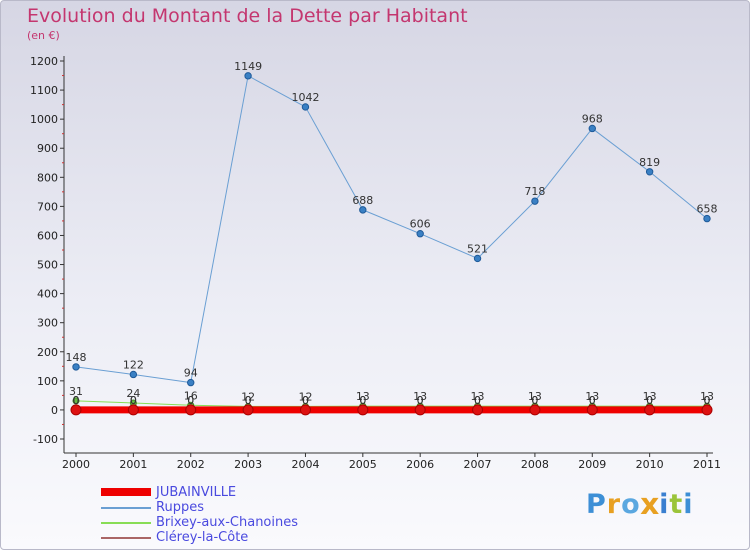 The width and height of the screenshot is (750, 551). I want to click on x-tick-label: 2002, so click(191, 464).